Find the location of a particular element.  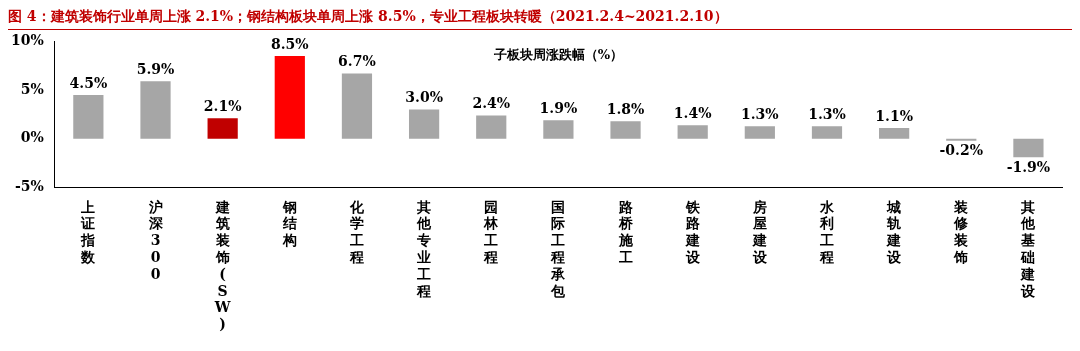

y-tick-label: 10% is located at coordinates (27, 40).